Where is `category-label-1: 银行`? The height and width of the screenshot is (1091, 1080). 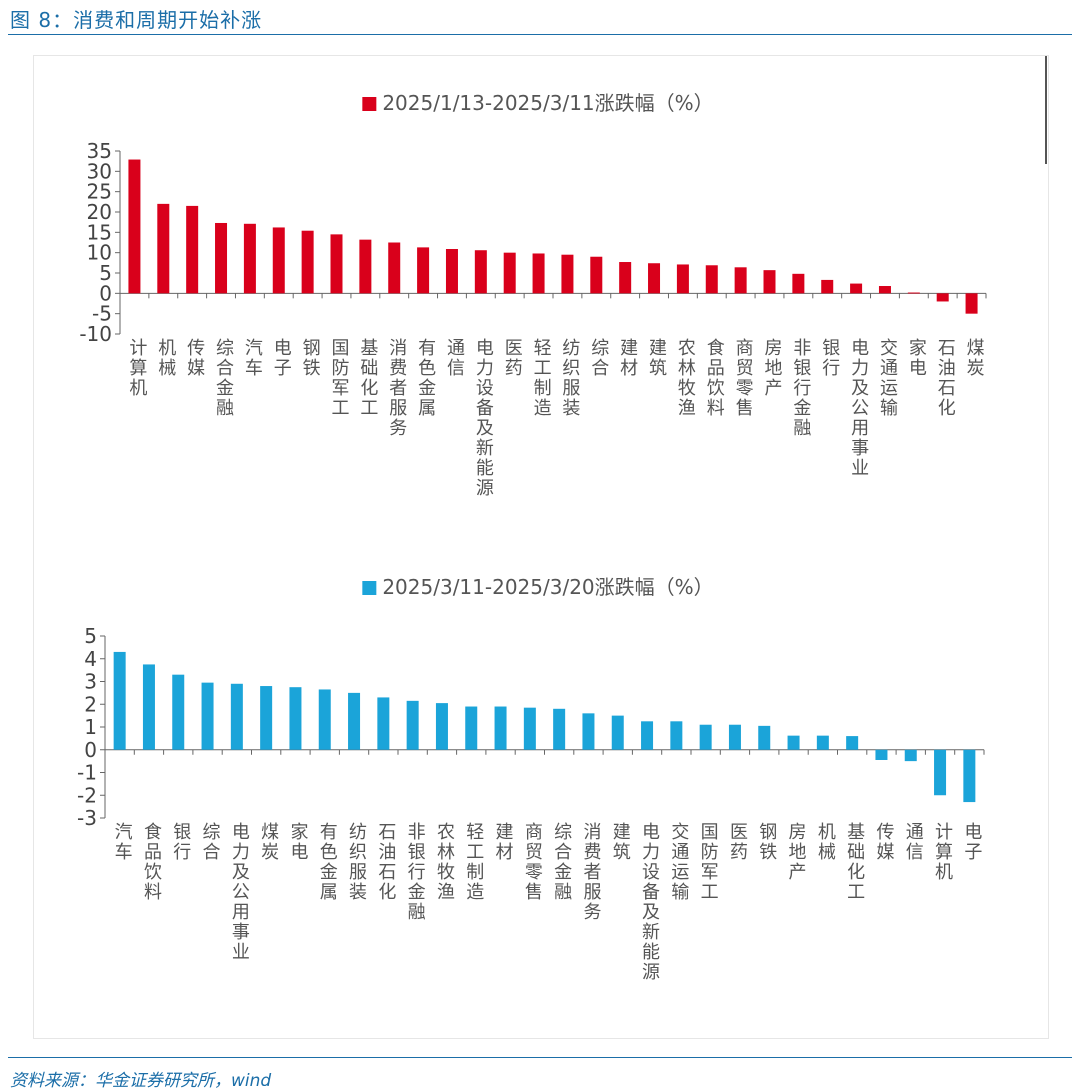
category-label-1: 银行 is located at coordinates (831, 358).